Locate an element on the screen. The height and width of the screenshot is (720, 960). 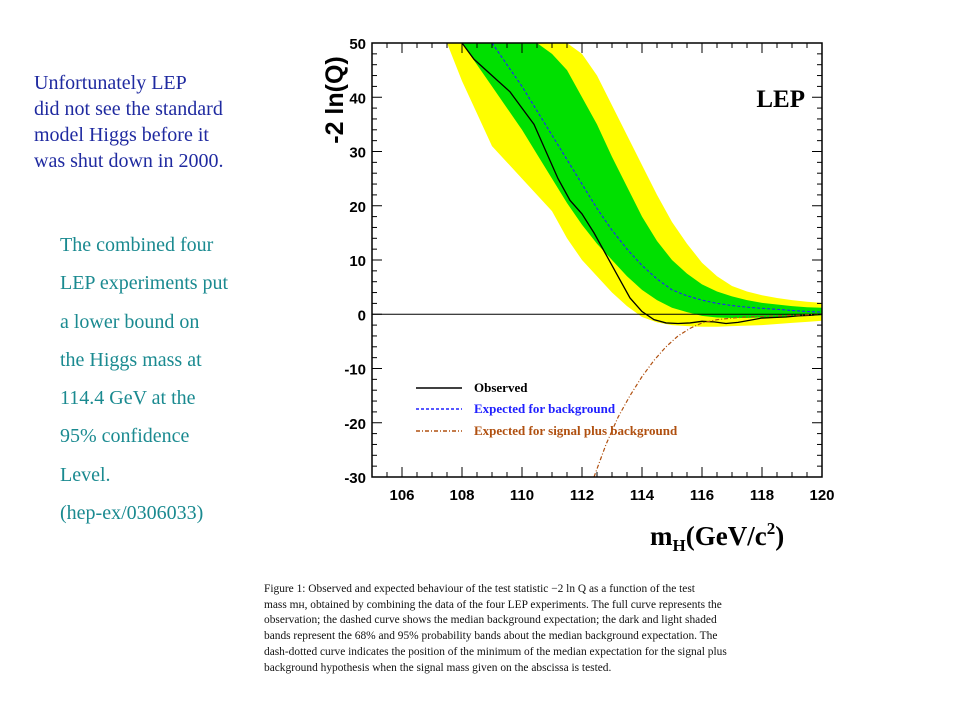
chart-title: LEP is located at coordinates (780, 99).